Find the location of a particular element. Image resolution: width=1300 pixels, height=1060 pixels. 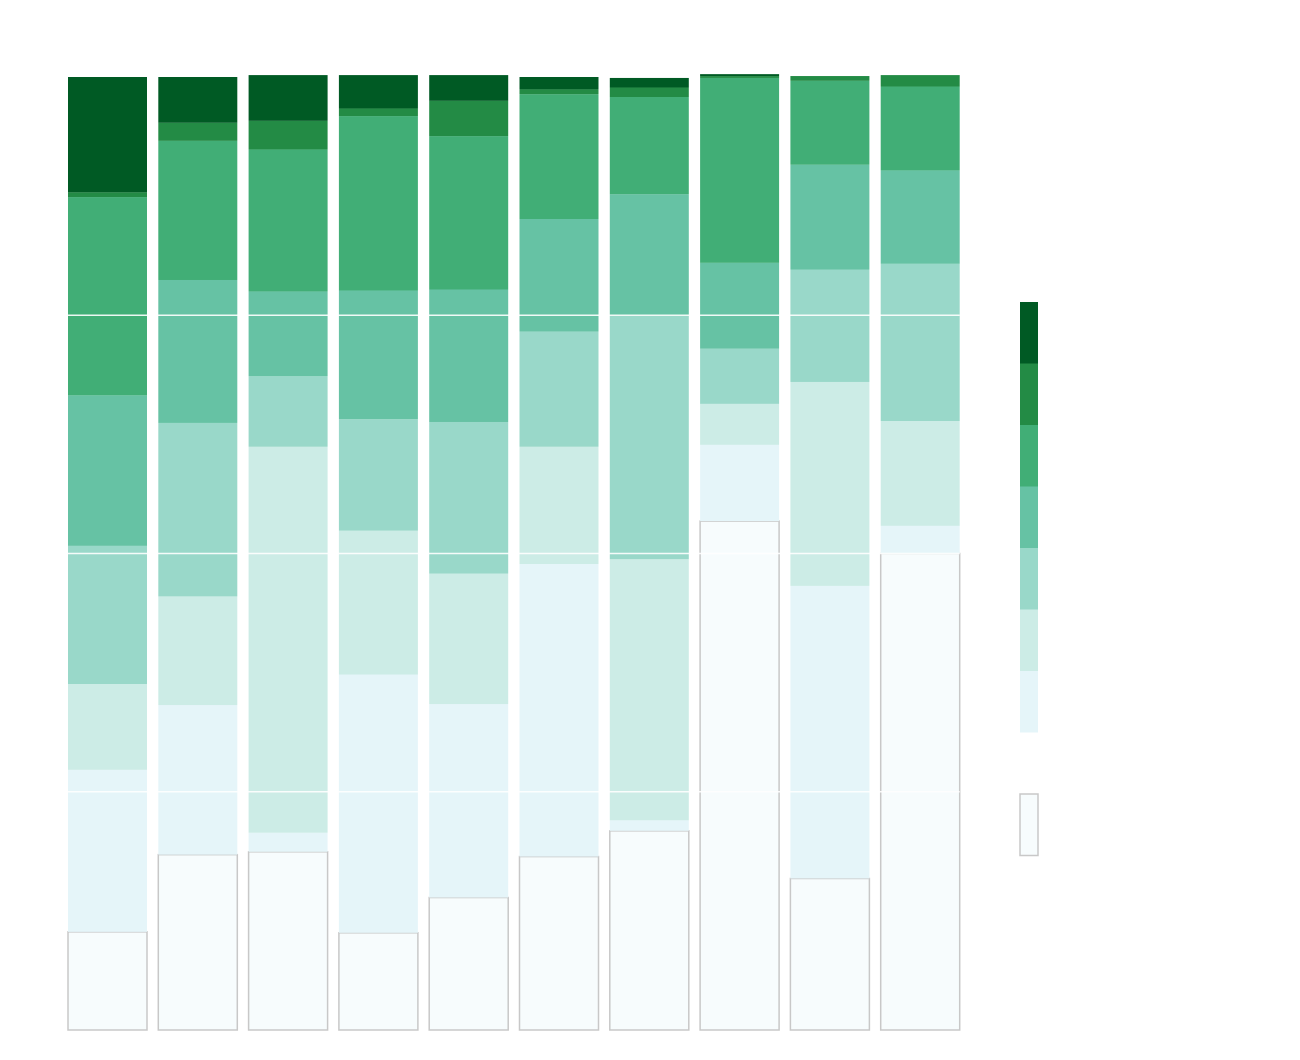

legend is located at coordinates (1029, 579).